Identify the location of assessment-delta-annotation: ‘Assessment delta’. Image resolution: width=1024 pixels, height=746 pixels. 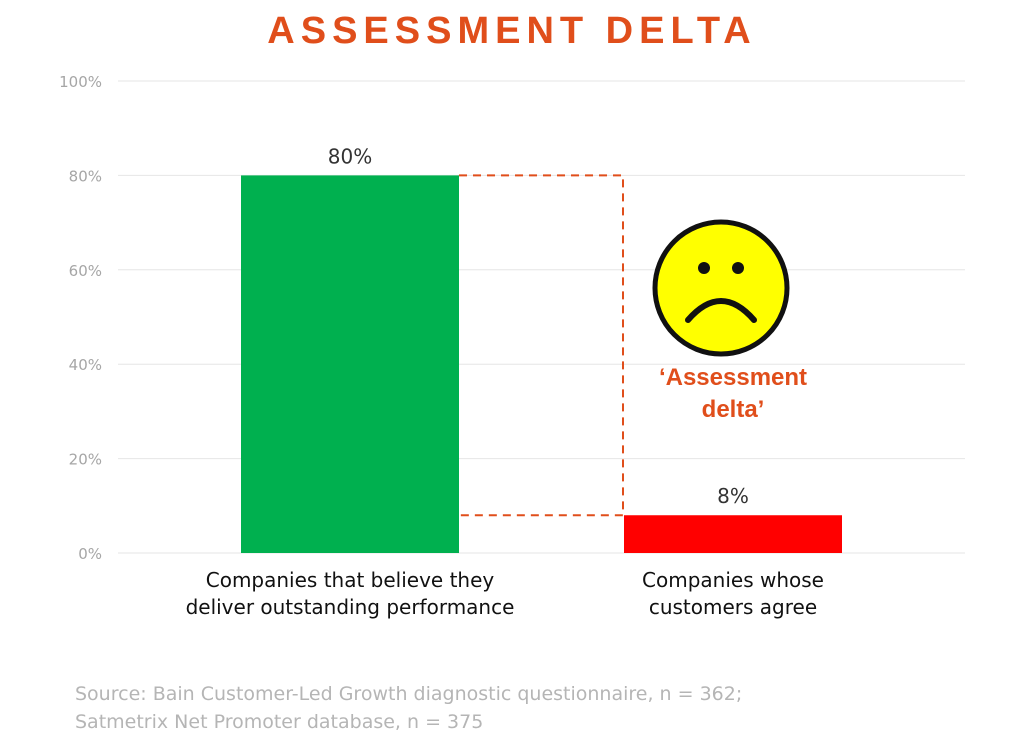
(733, 393).